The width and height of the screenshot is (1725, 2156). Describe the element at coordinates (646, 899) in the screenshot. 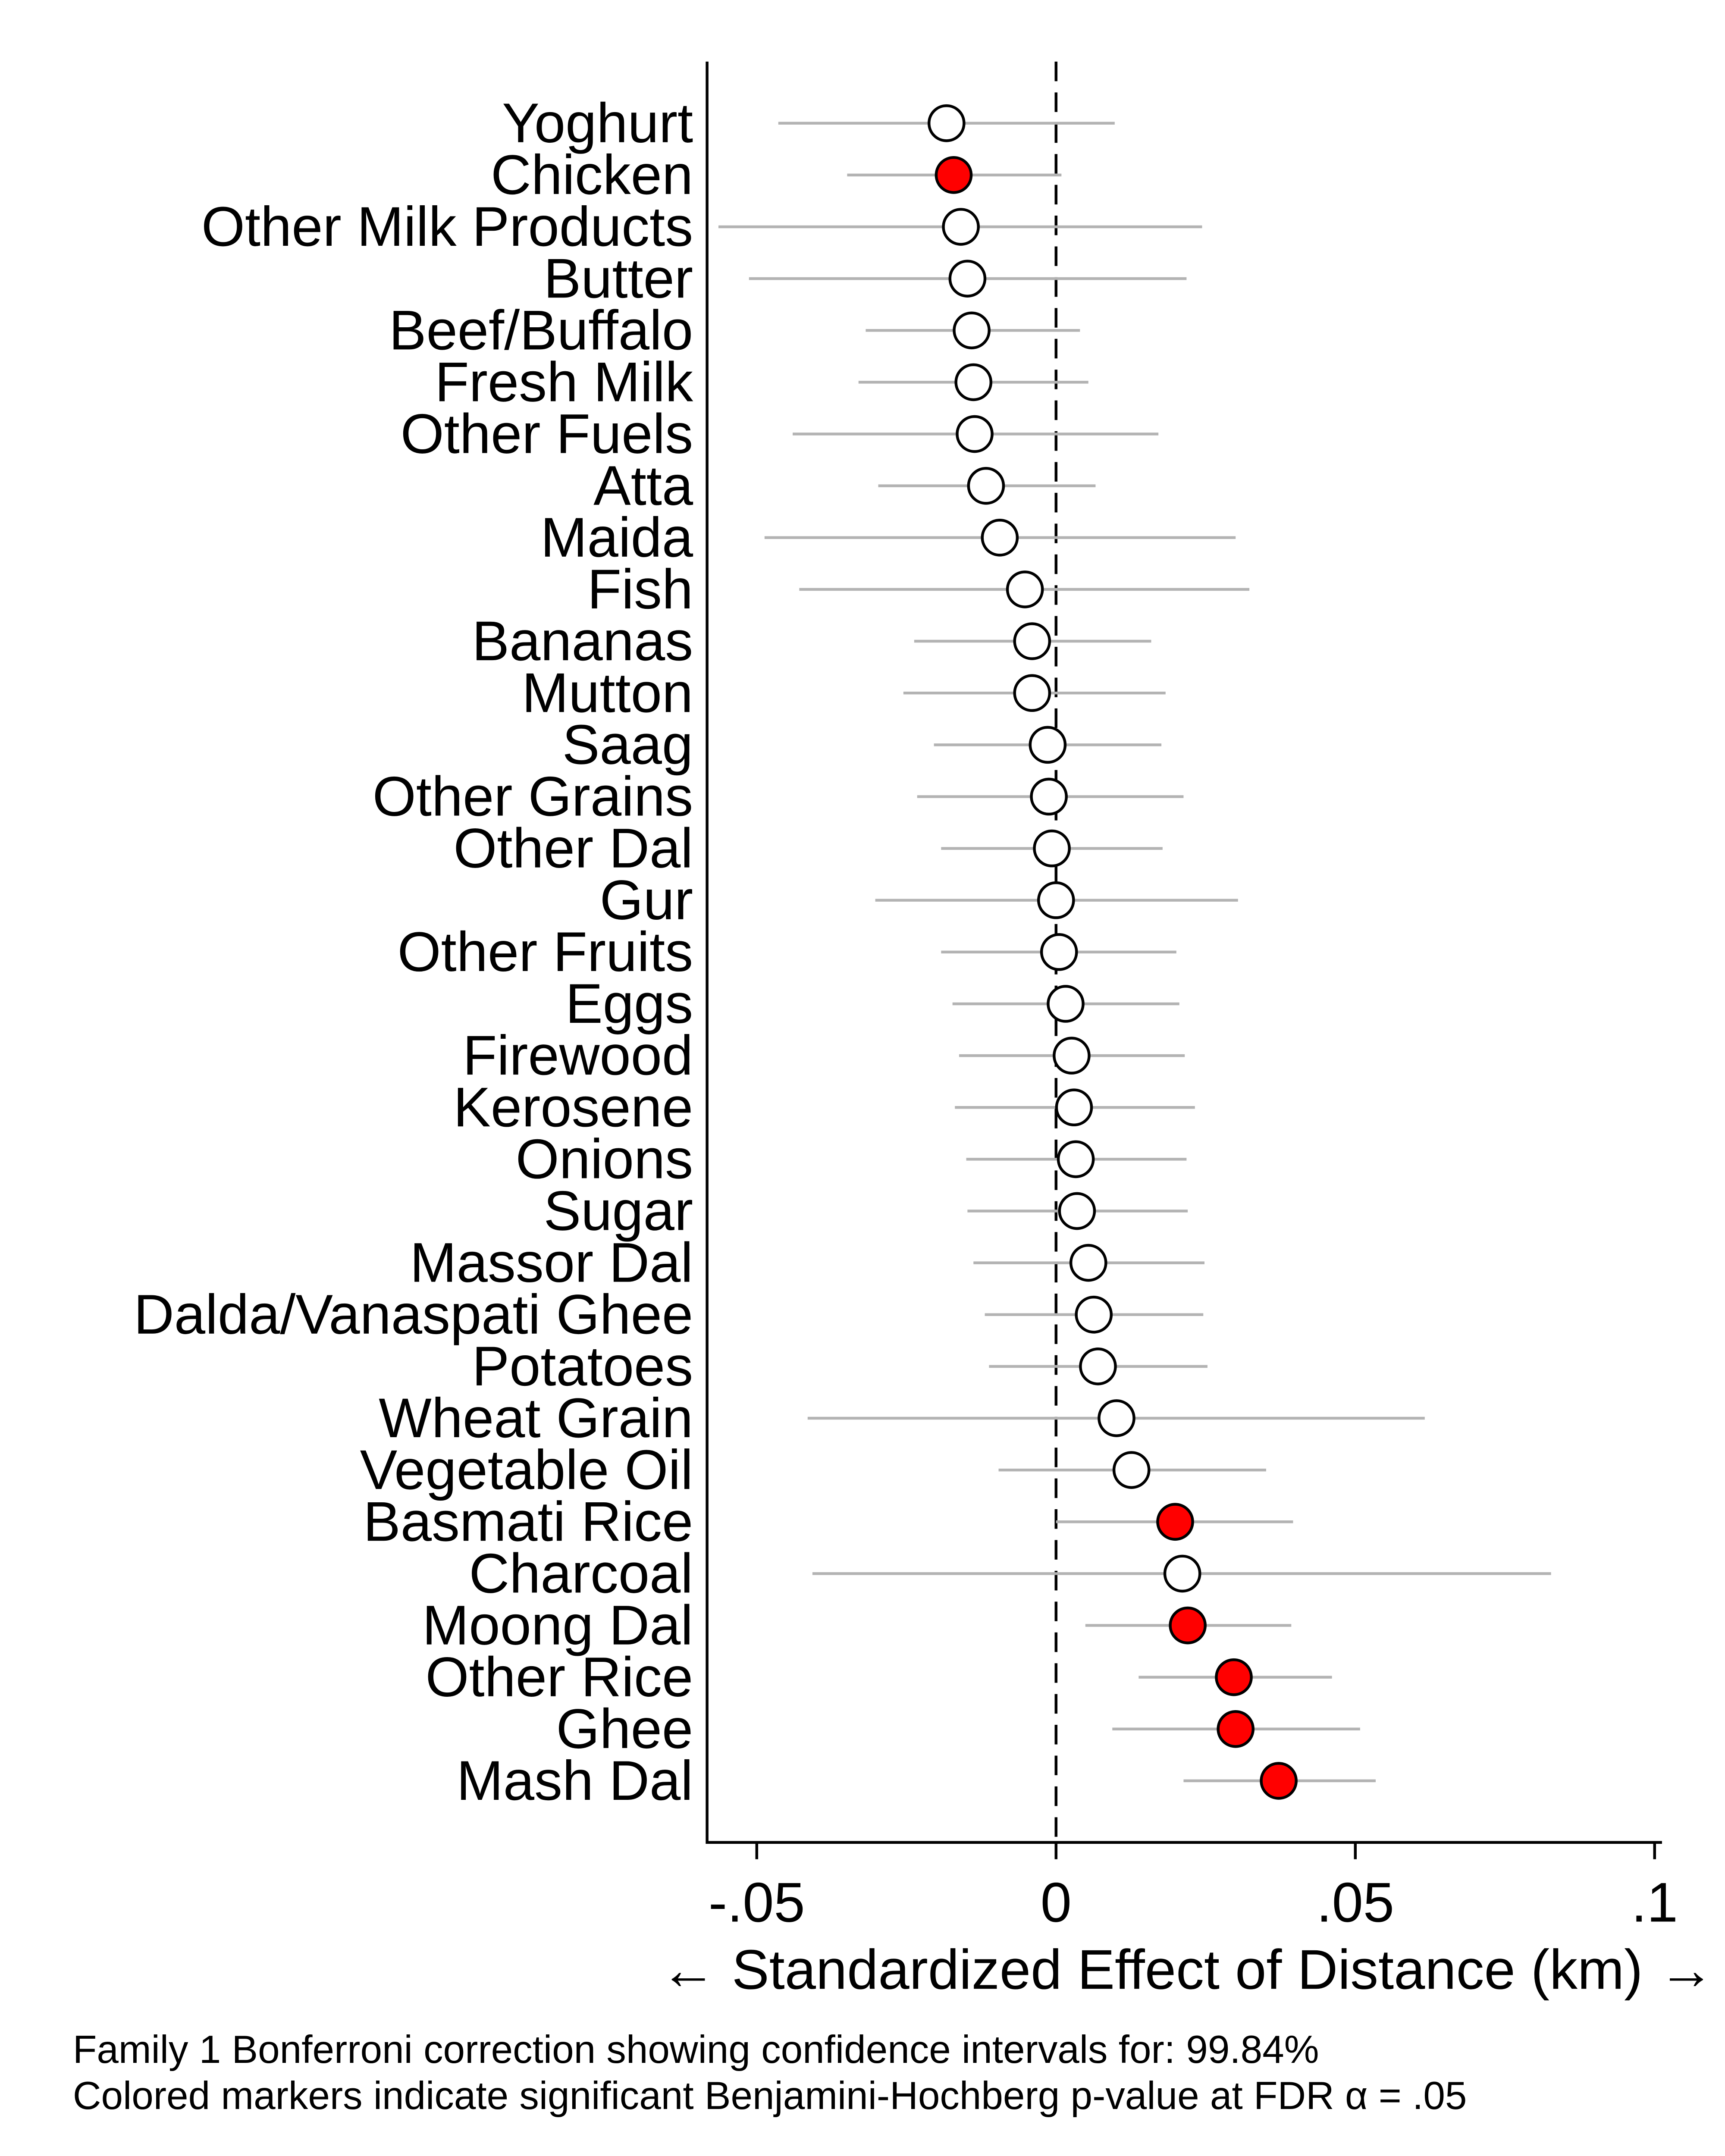

I see `y-tick-label: Gur` at that location.